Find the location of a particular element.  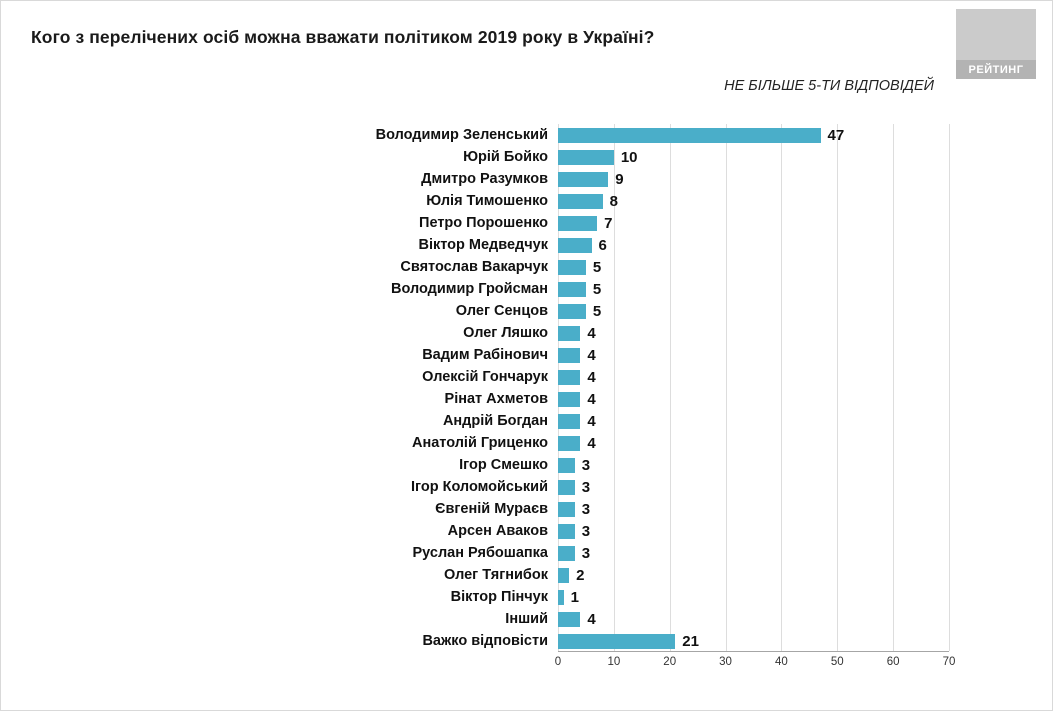

chart-row: Олексій Гончарук 4 is located at coordinates (541, 377).